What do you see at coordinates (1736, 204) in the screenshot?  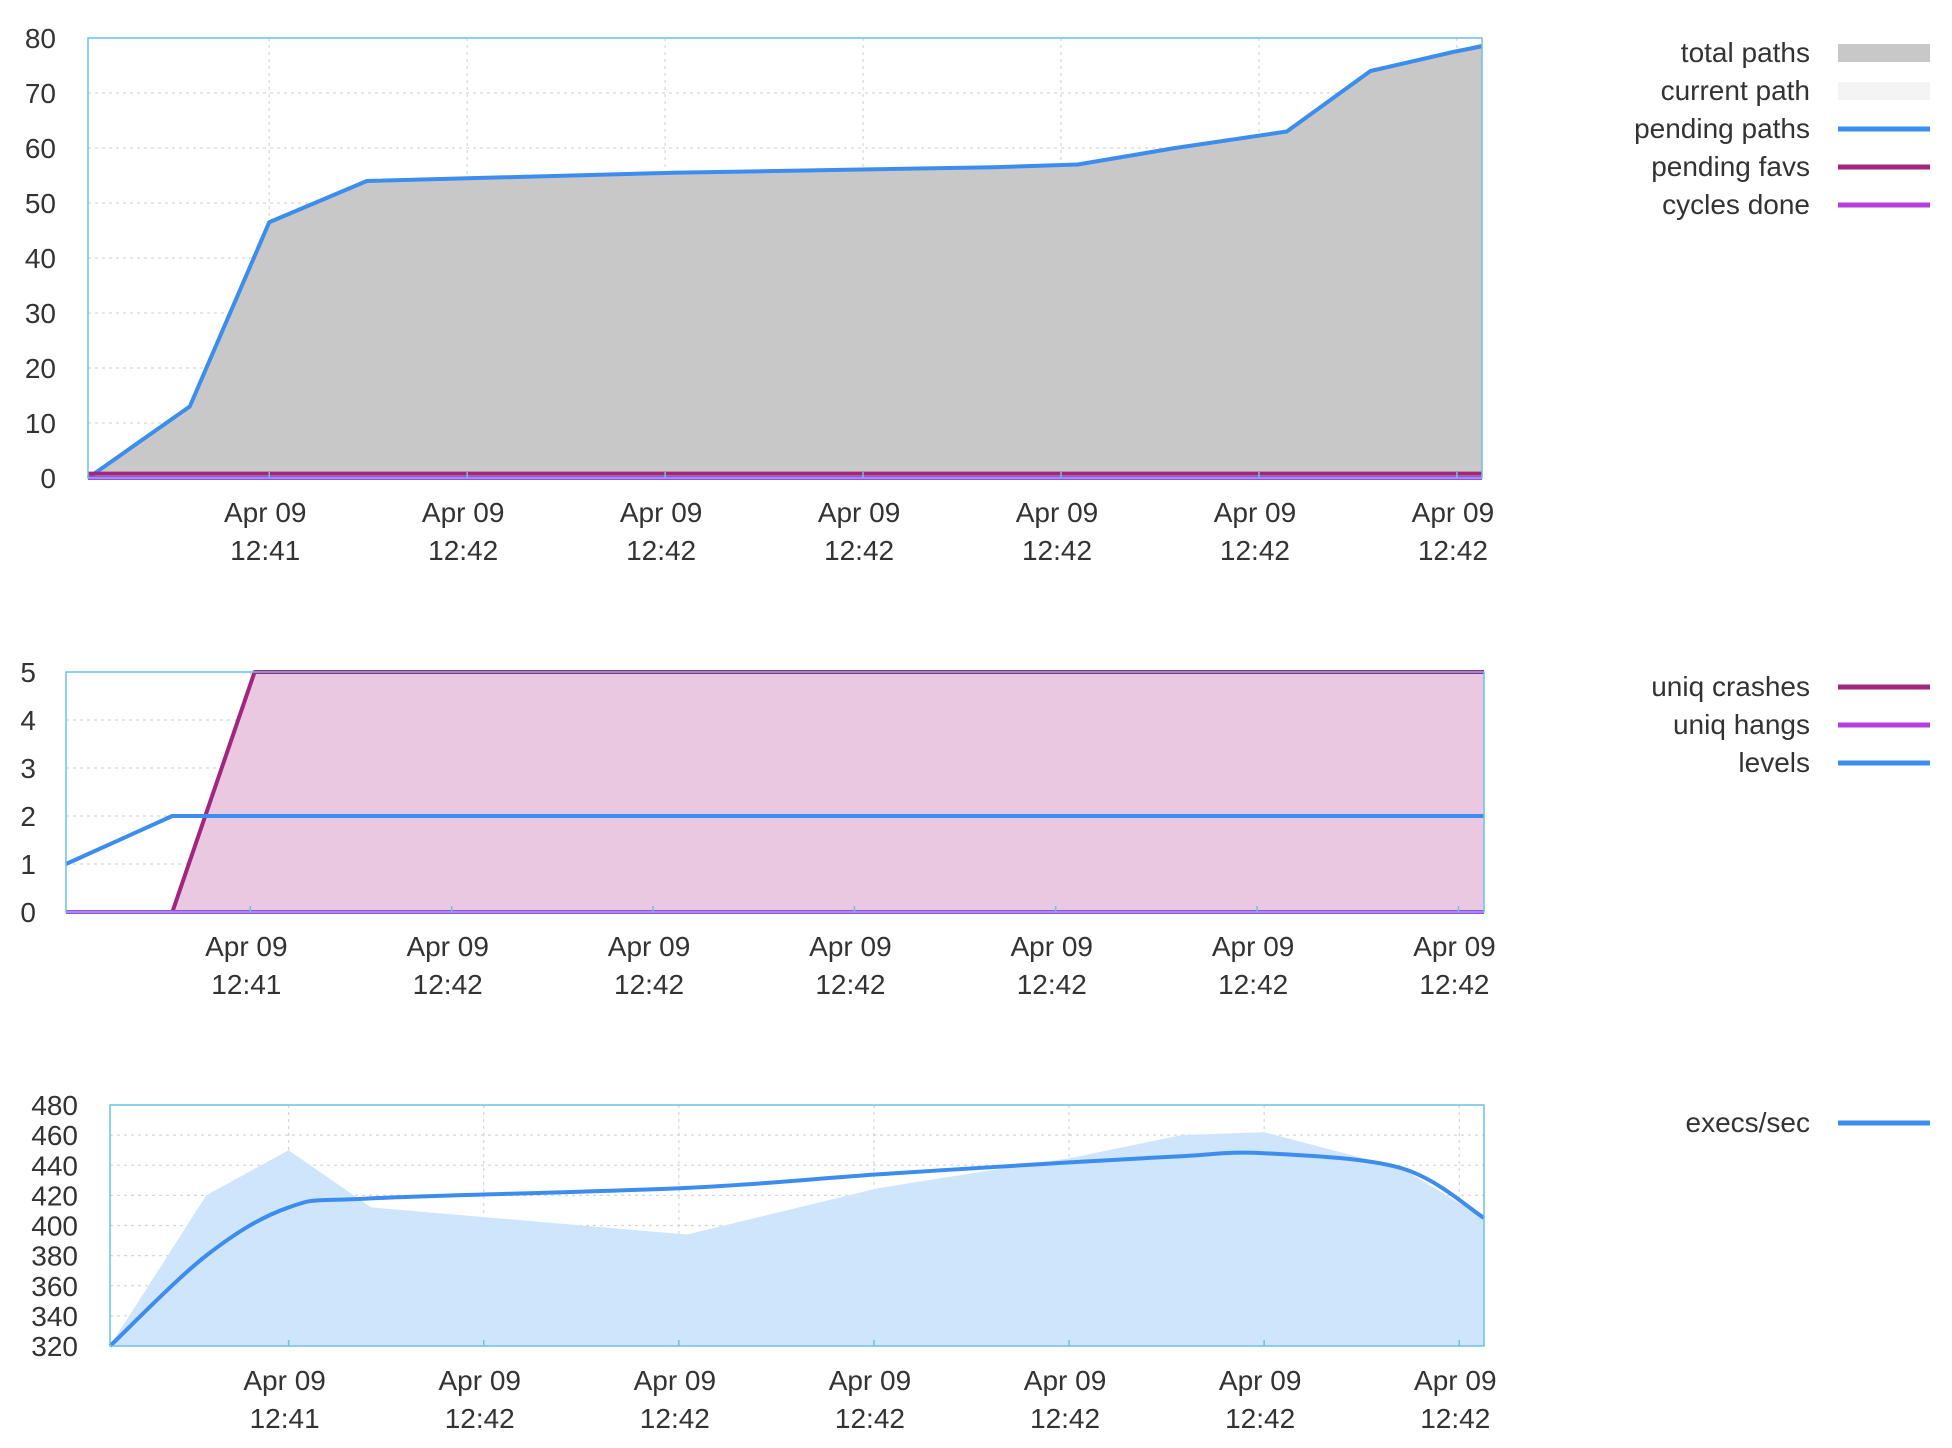 I see `legend-label: cycles done` at bounding box center [1736, 204].